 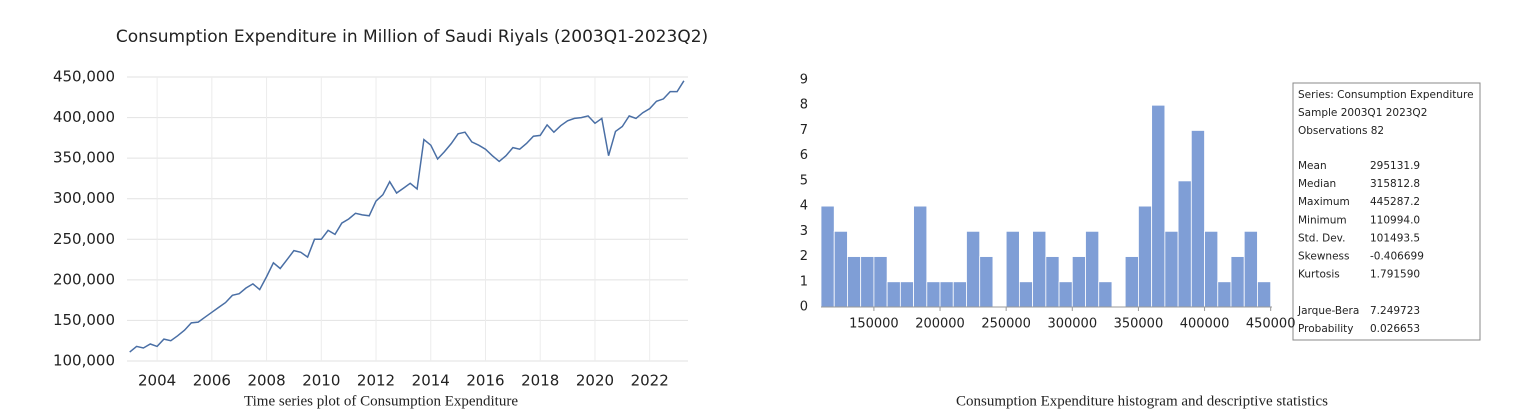 What do you see at coordinates (804, 80) in the screenshot?
I see `y-tick-label: 9` at bounding box center [804, 80].